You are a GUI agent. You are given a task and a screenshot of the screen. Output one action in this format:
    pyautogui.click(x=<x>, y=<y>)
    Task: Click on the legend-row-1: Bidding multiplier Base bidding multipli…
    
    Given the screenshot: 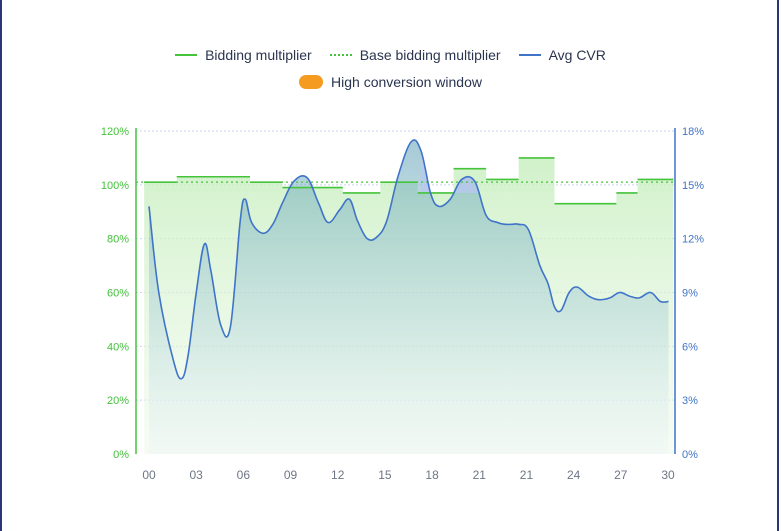 What is the action you would take?
    pyautogui.click(x=390, y=55)
    